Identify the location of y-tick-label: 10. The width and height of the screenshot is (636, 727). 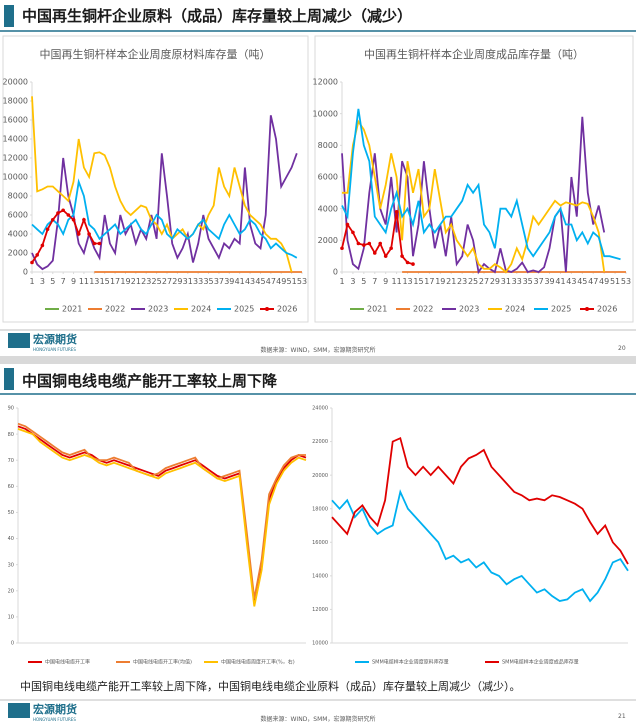
(11, 618).